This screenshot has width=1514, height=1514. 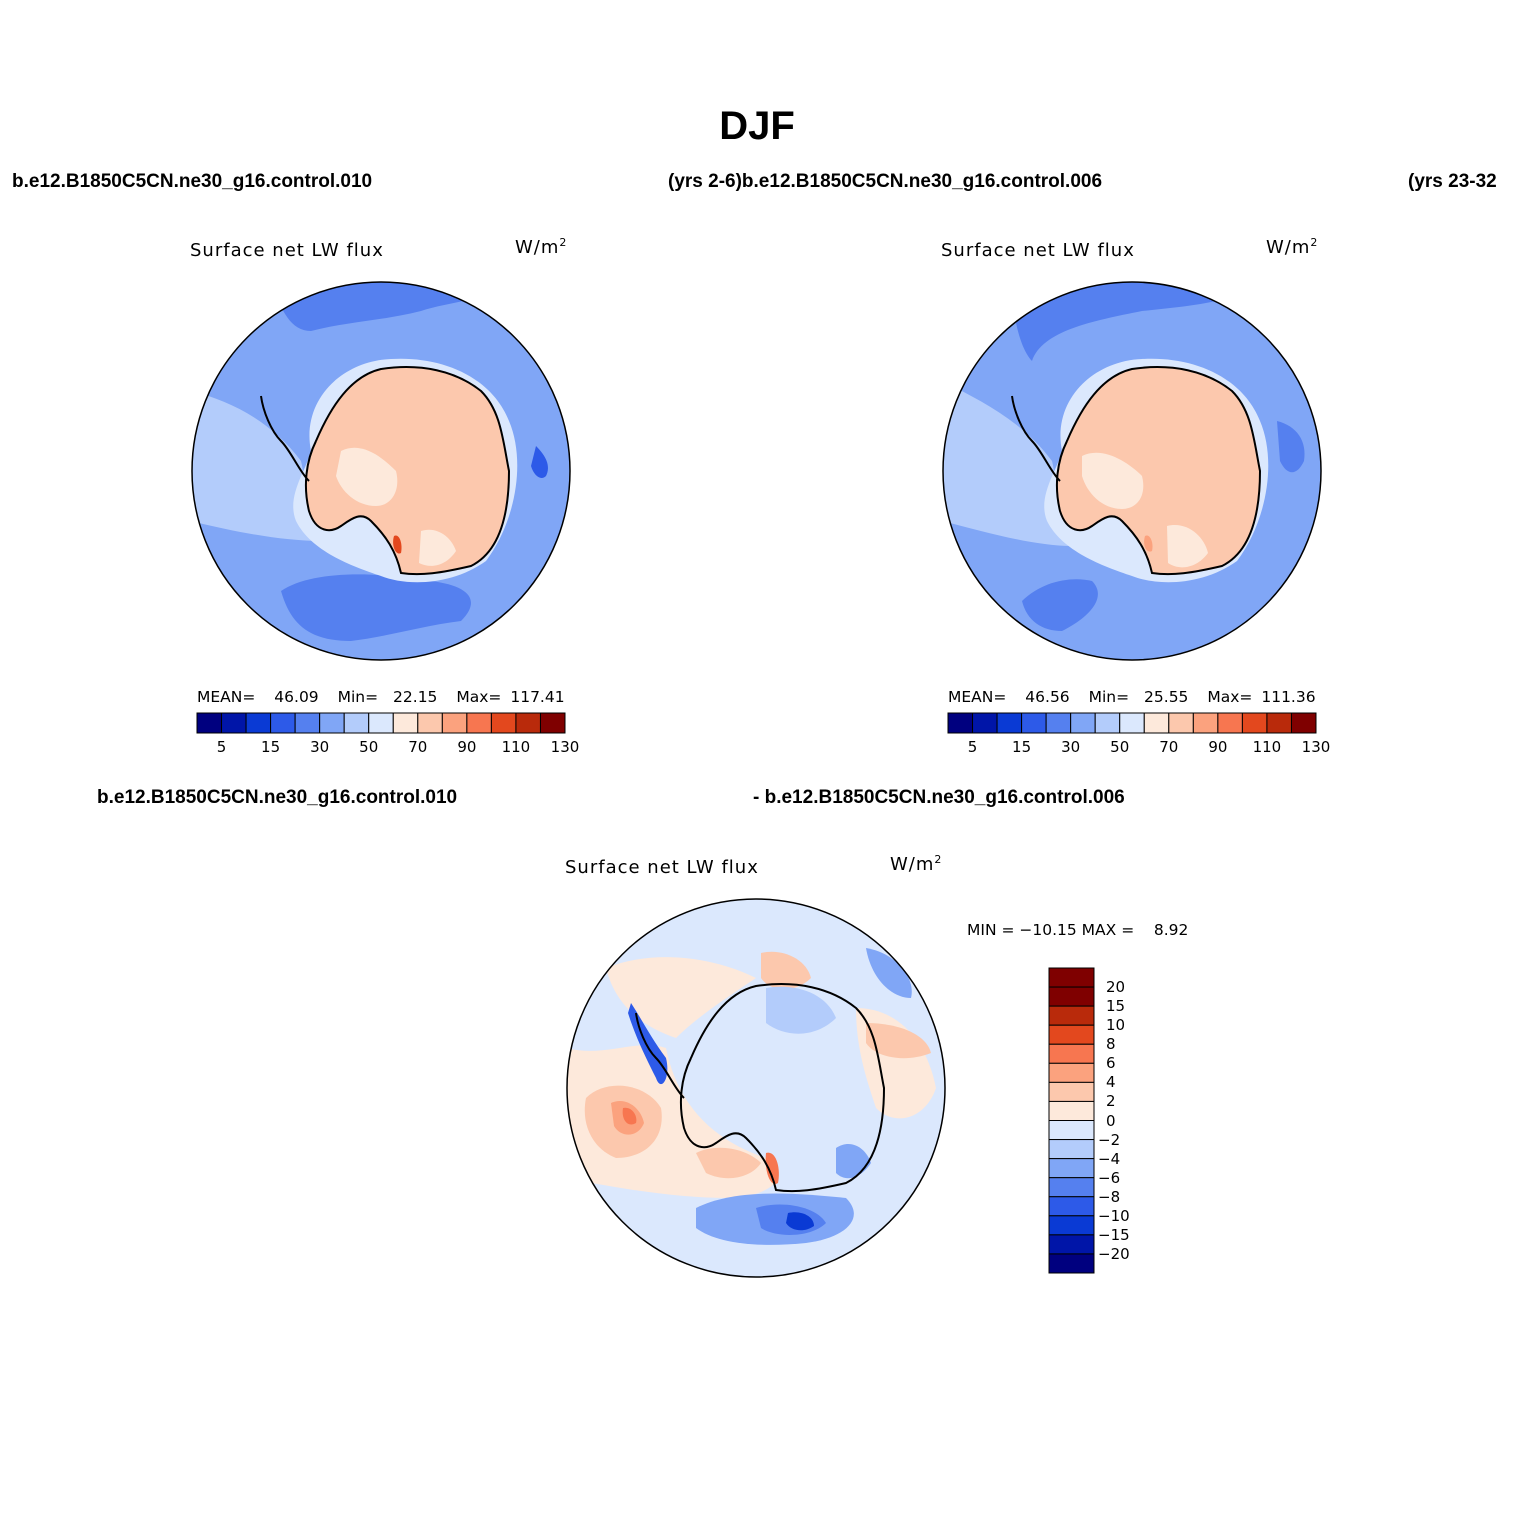 I want to click on colorbar-tick-label: 4, so click(x=1111, y=1082).